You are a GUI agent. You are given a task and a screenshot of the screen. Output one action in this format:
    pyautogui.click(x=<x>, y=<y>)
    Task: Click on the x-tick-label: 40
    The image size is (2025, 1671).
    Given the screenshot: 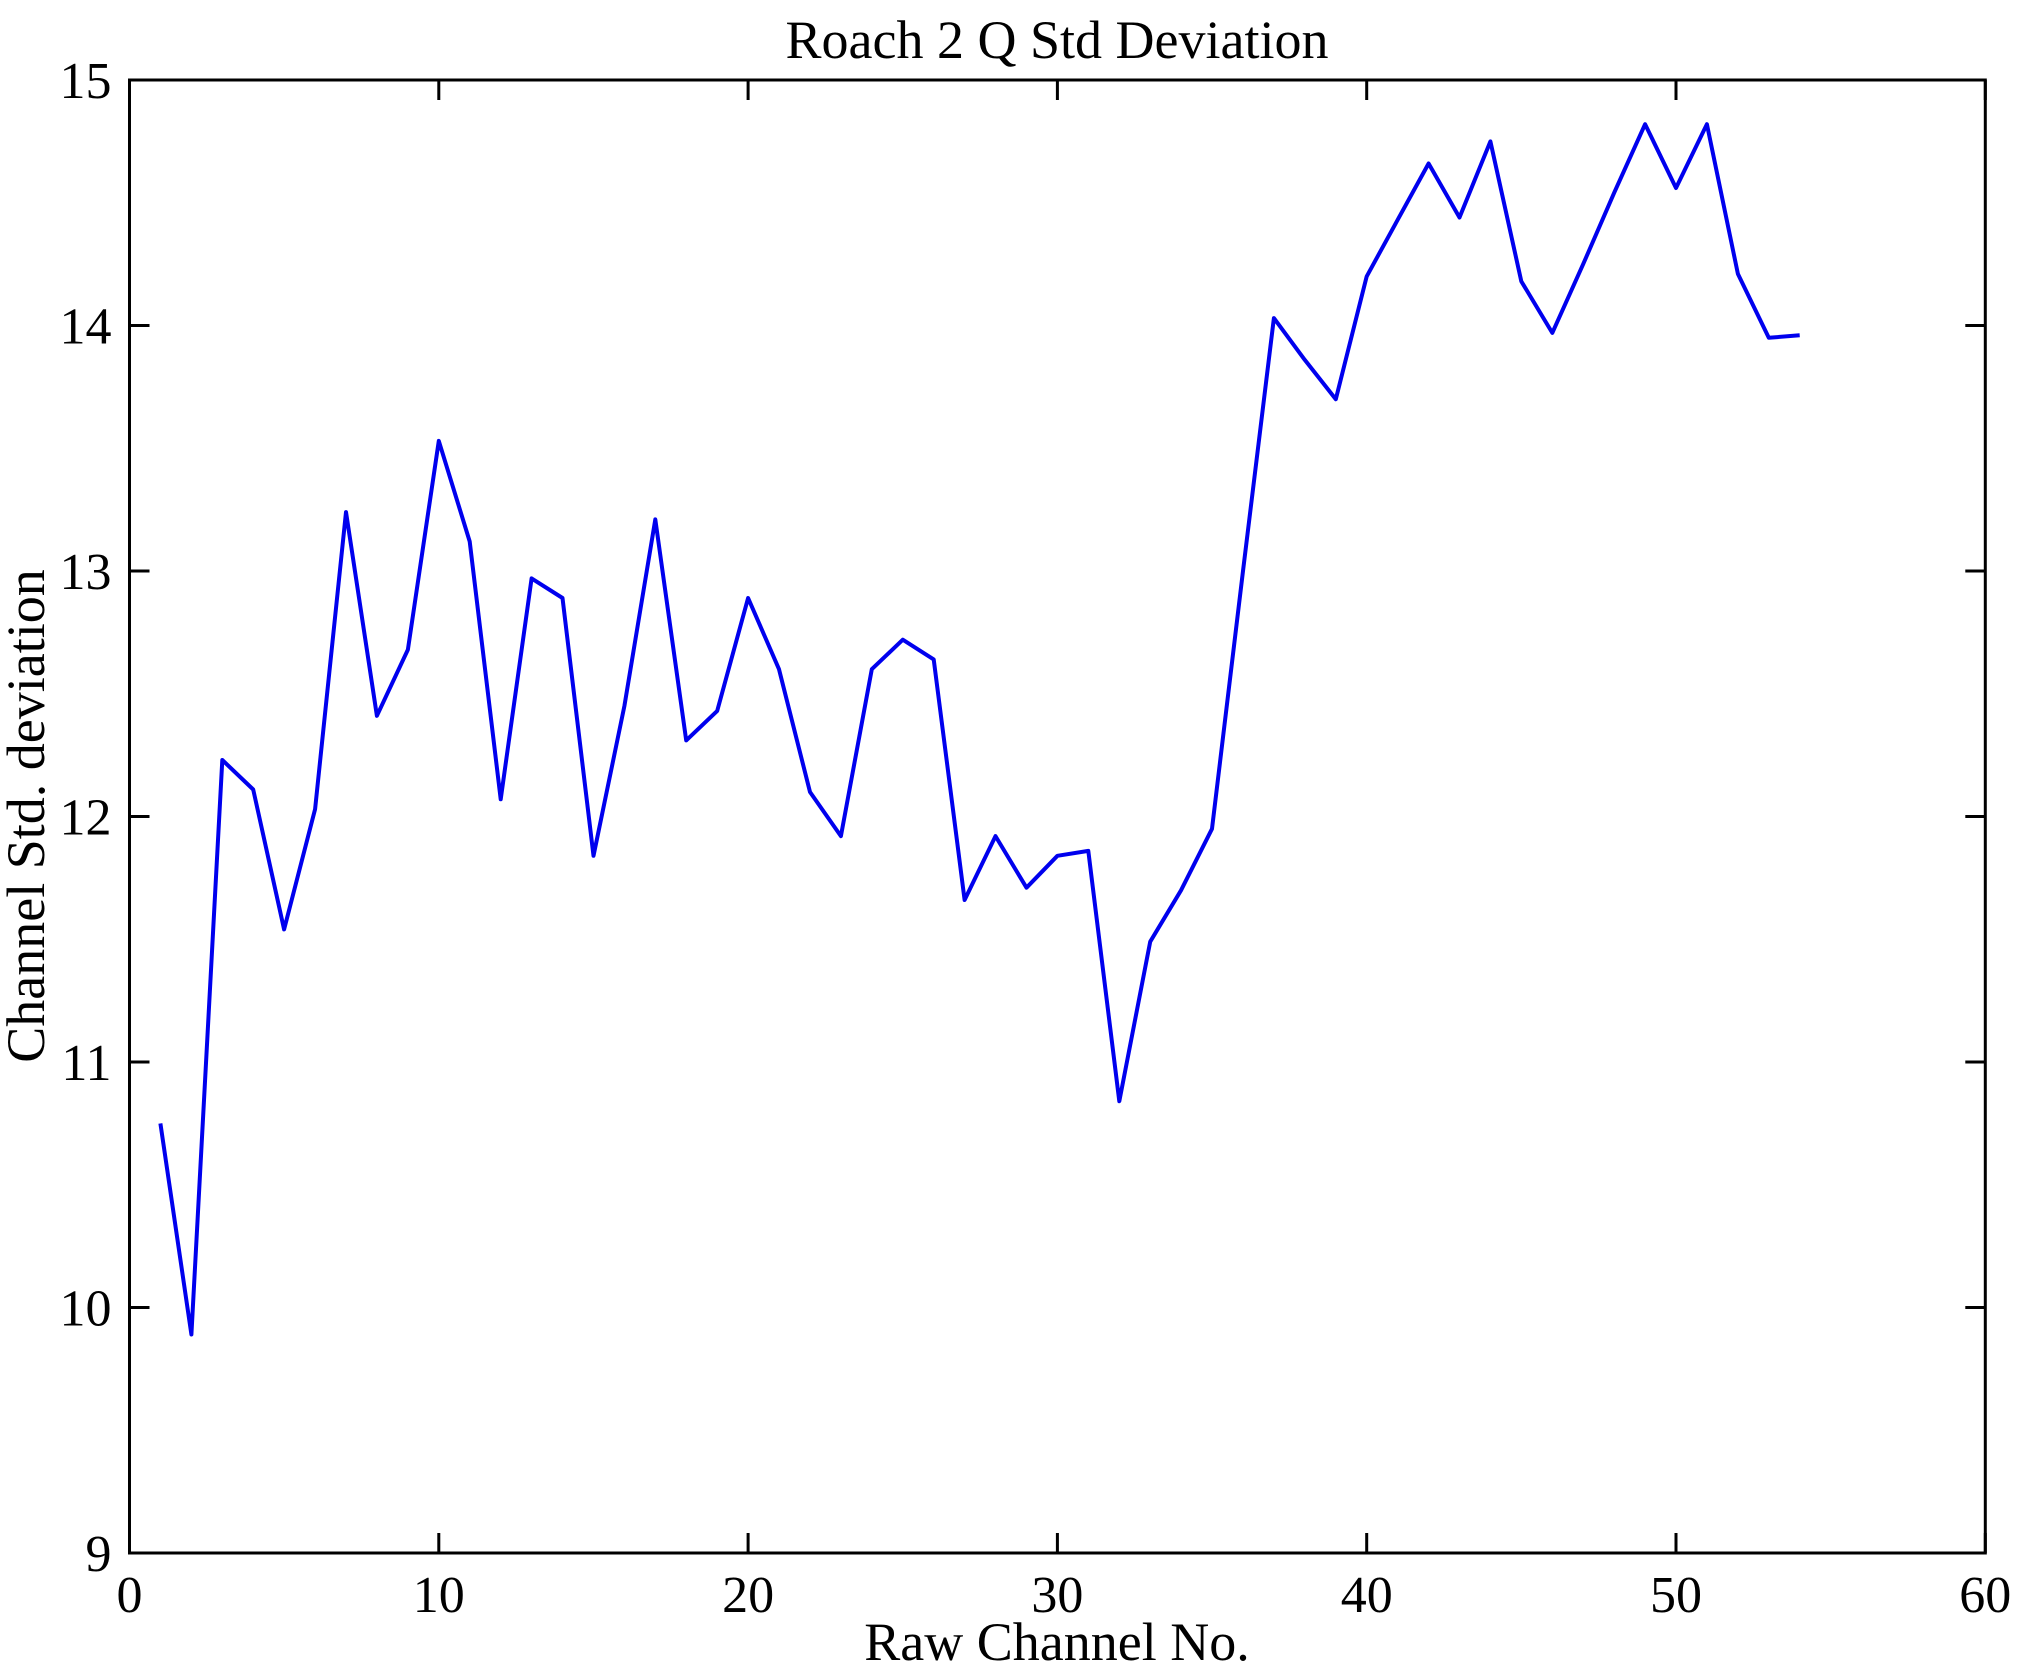 What is the action you would take?
    pyautogui.click(x=1367, y=1595)
    